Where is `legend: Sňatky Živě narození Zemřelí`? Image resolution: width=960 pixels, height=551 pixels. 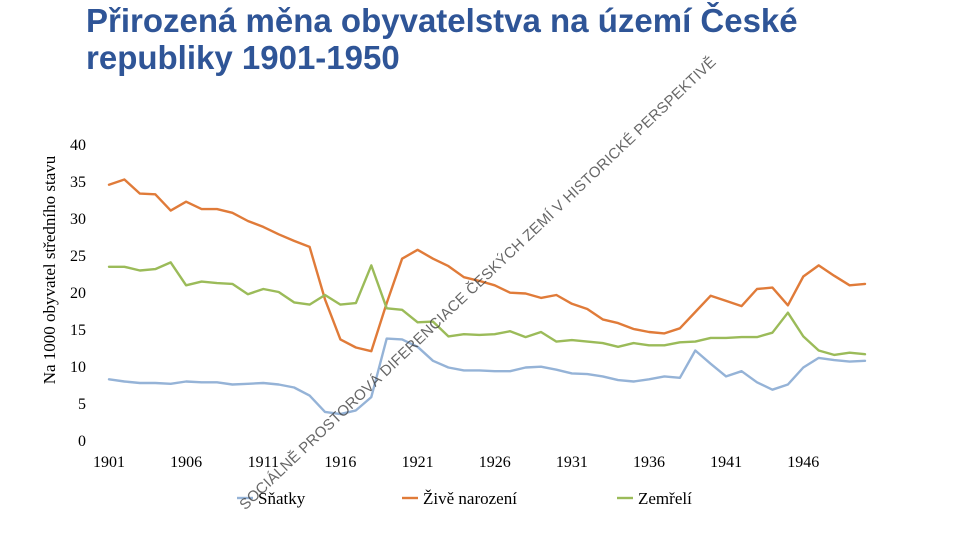 legend: Sňatky Živě narození Zemřelí is located at coordinates (464, 498).